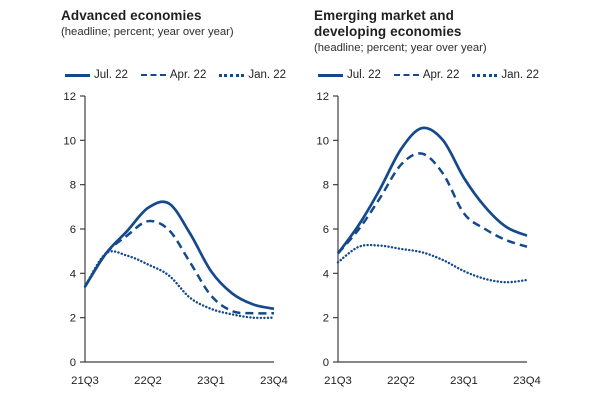 This screenshot has width=600, height=405. I want to click on panel-title: Advanced economies, so click(131, 15).